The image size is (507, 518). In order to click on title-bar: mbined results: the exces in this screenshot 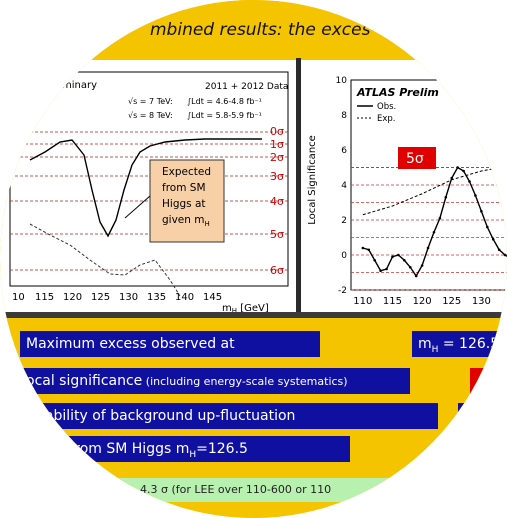, I will do `click(253, 29)`.